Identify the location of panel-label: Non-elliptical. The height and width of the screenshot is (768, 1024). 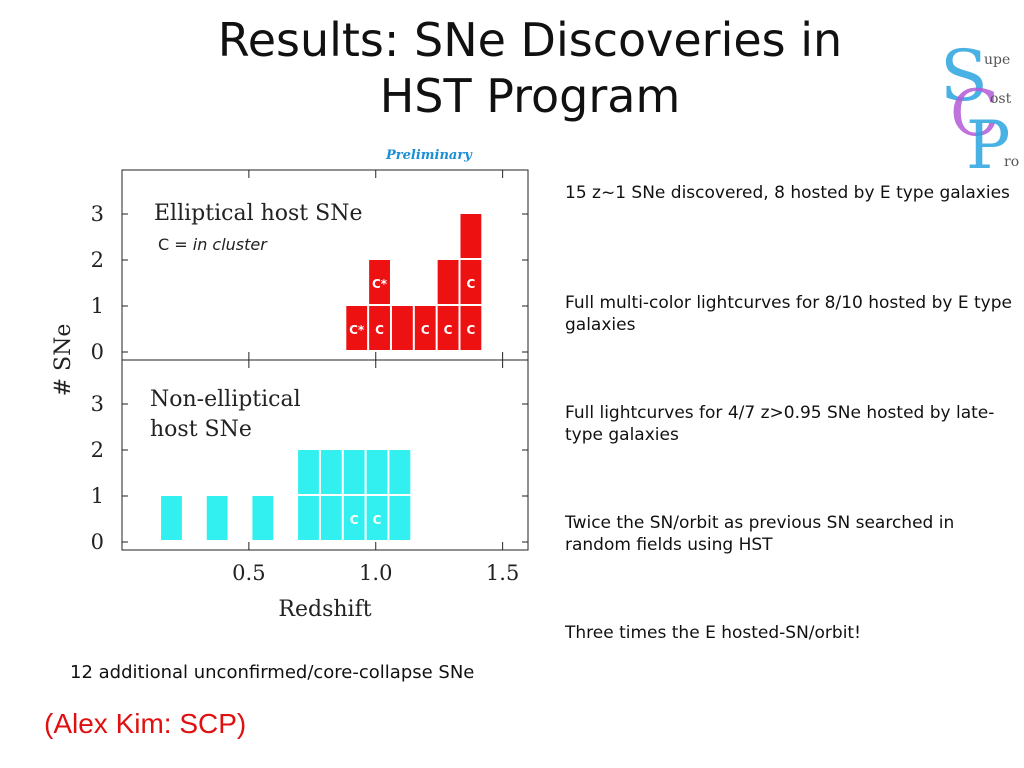
(225, 399).